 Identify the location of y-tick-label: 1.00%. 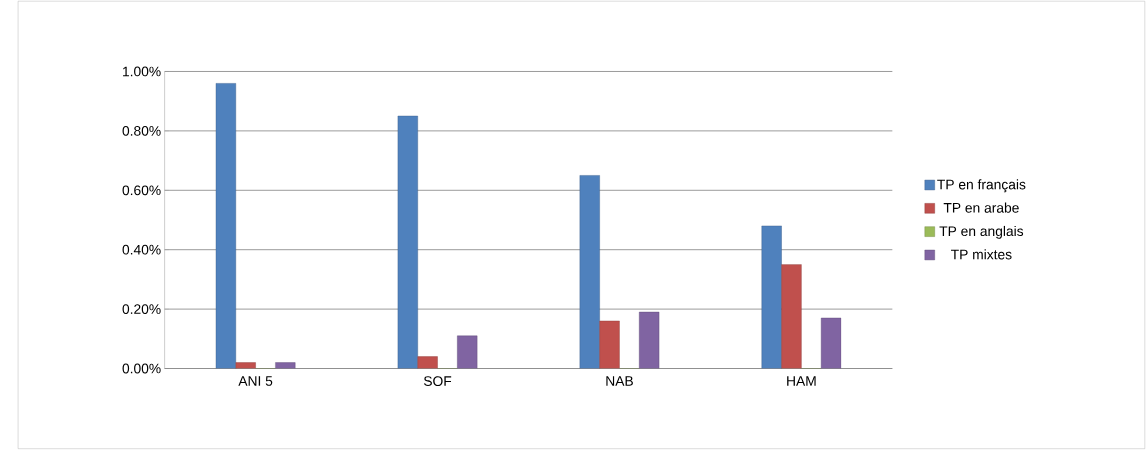
(142, 71).